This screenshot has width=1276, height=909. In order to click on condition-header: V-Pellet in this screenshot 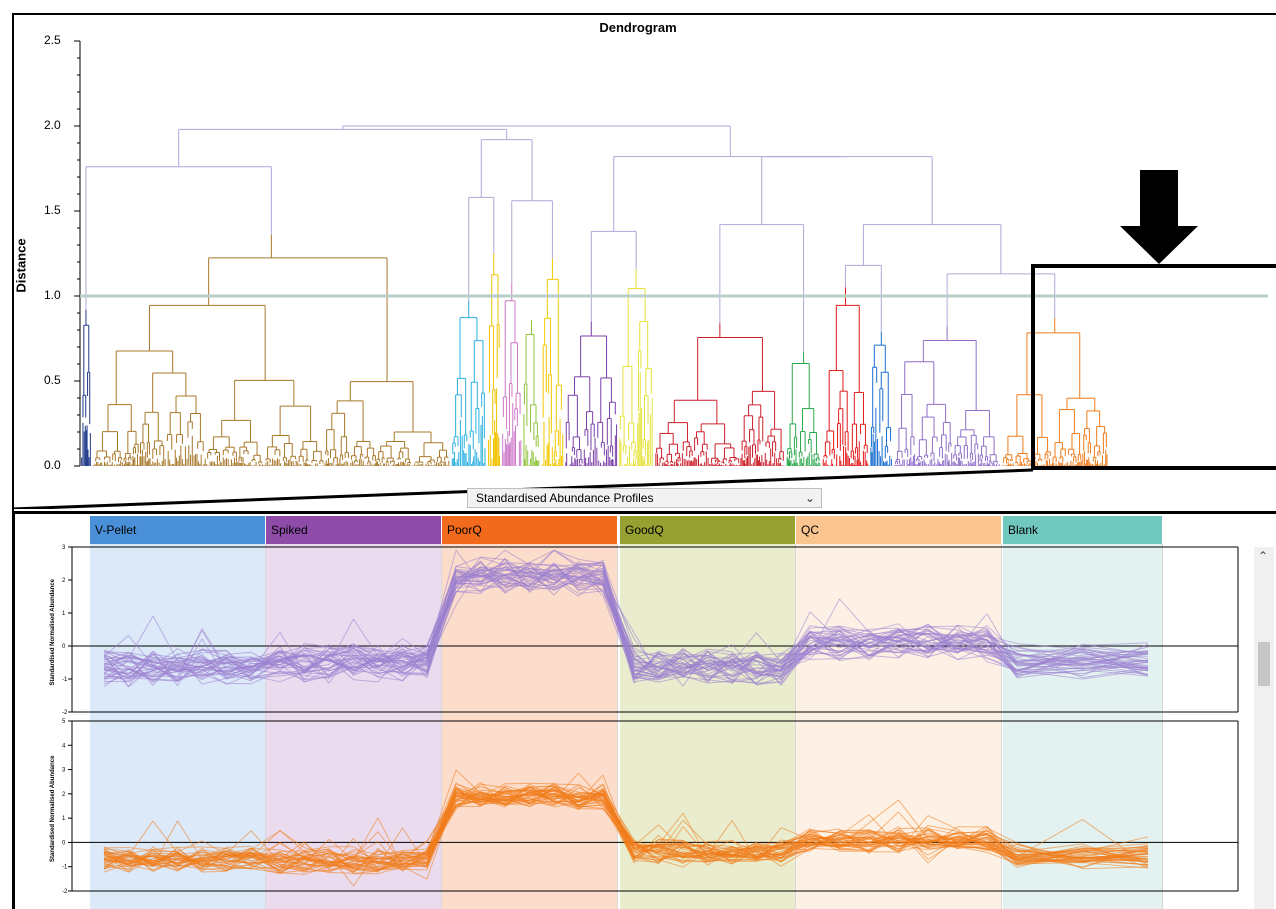, I will do `click(177, 530)`.